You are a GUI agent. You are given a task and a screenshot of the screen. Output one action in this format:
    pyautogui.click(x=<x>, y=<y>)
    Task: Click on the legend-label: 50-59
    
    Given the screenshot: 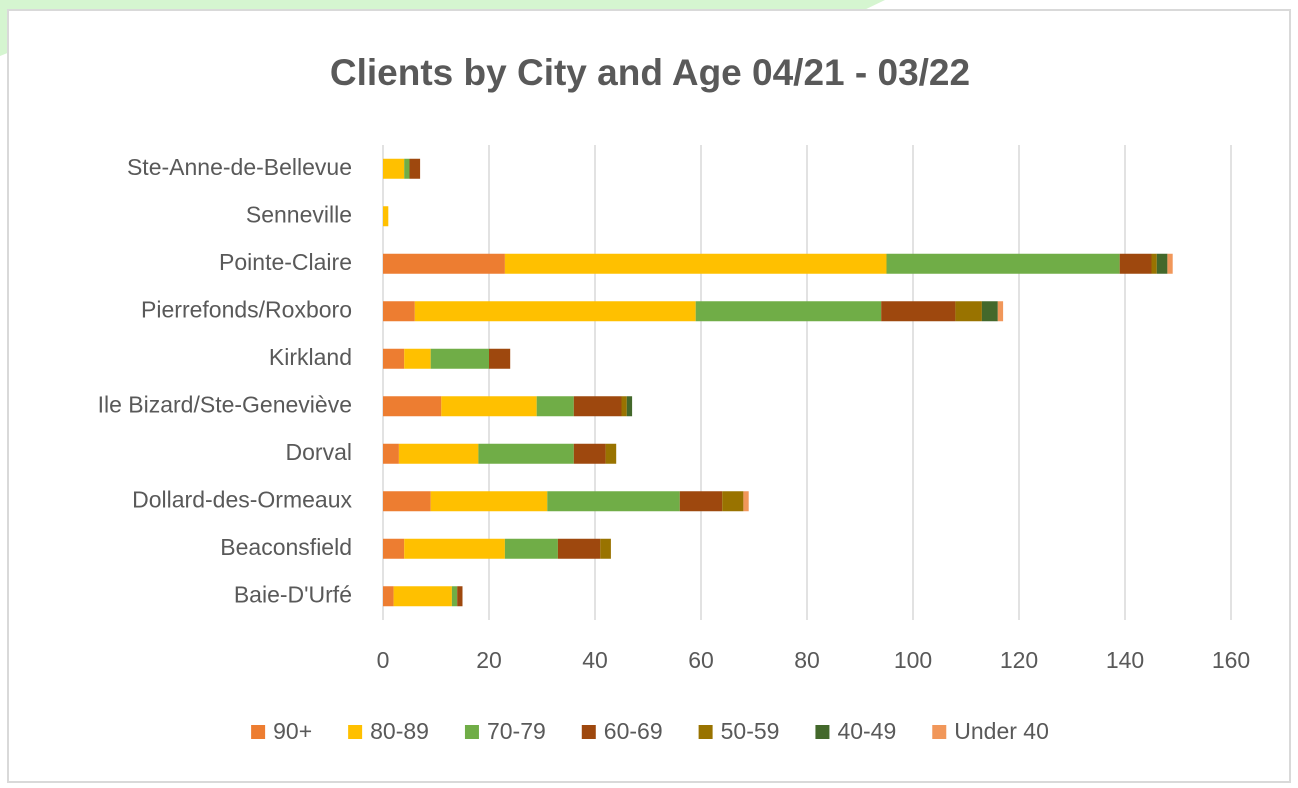 What is the action you would take?
    pyautogui.click(x=750, y=731)
    